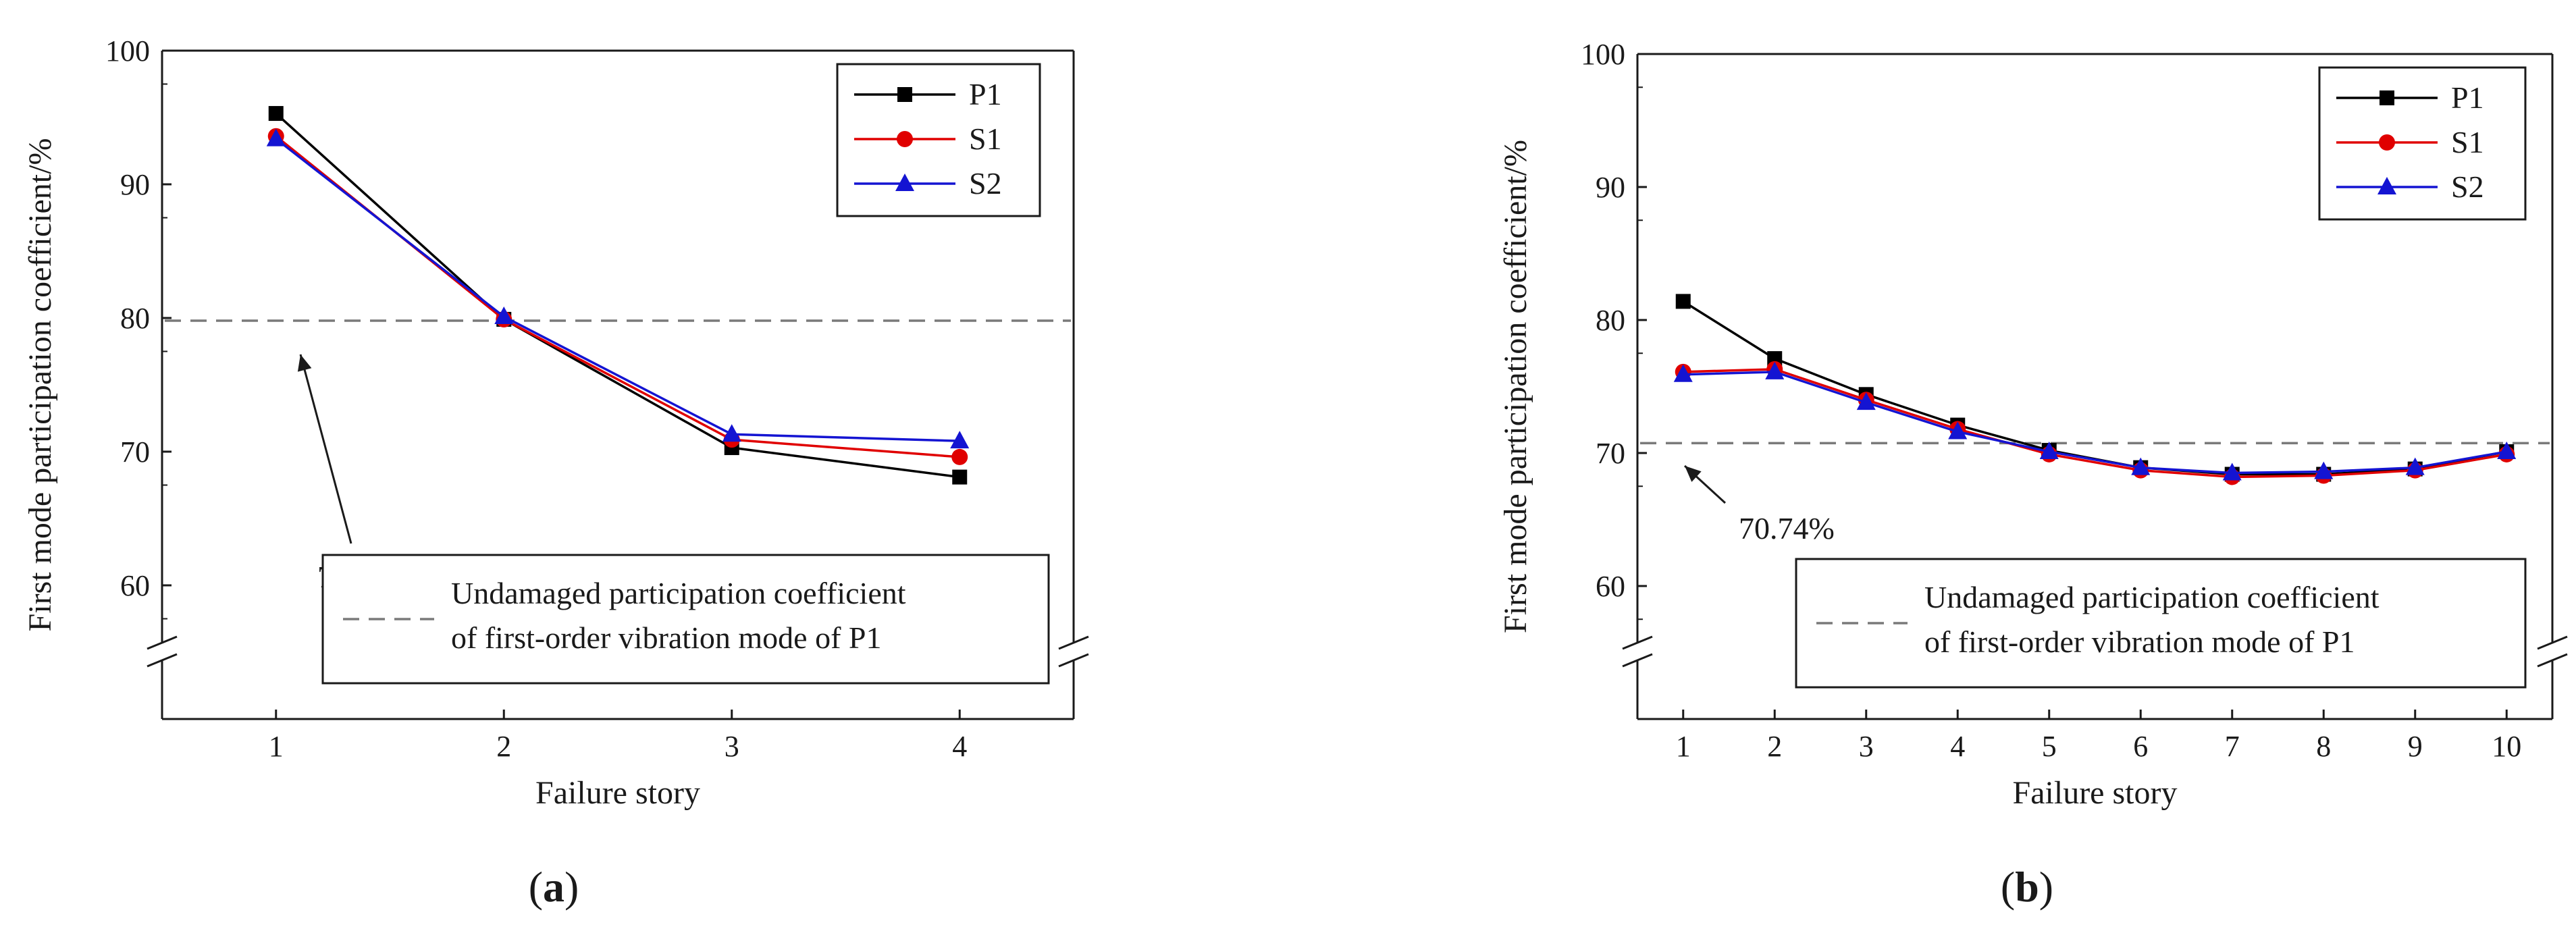  I want to click on caption-letter: b, so click(2027, 887).